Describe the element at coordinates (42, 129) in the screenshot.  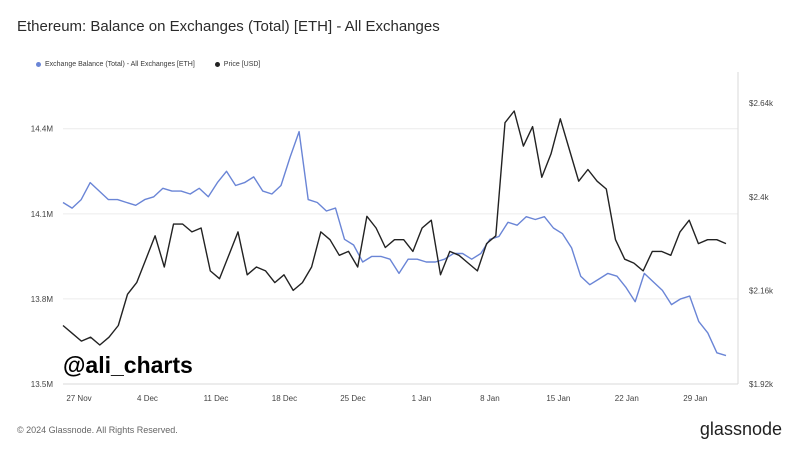
I see `y-left-tick-label: 14.4M` at that location.